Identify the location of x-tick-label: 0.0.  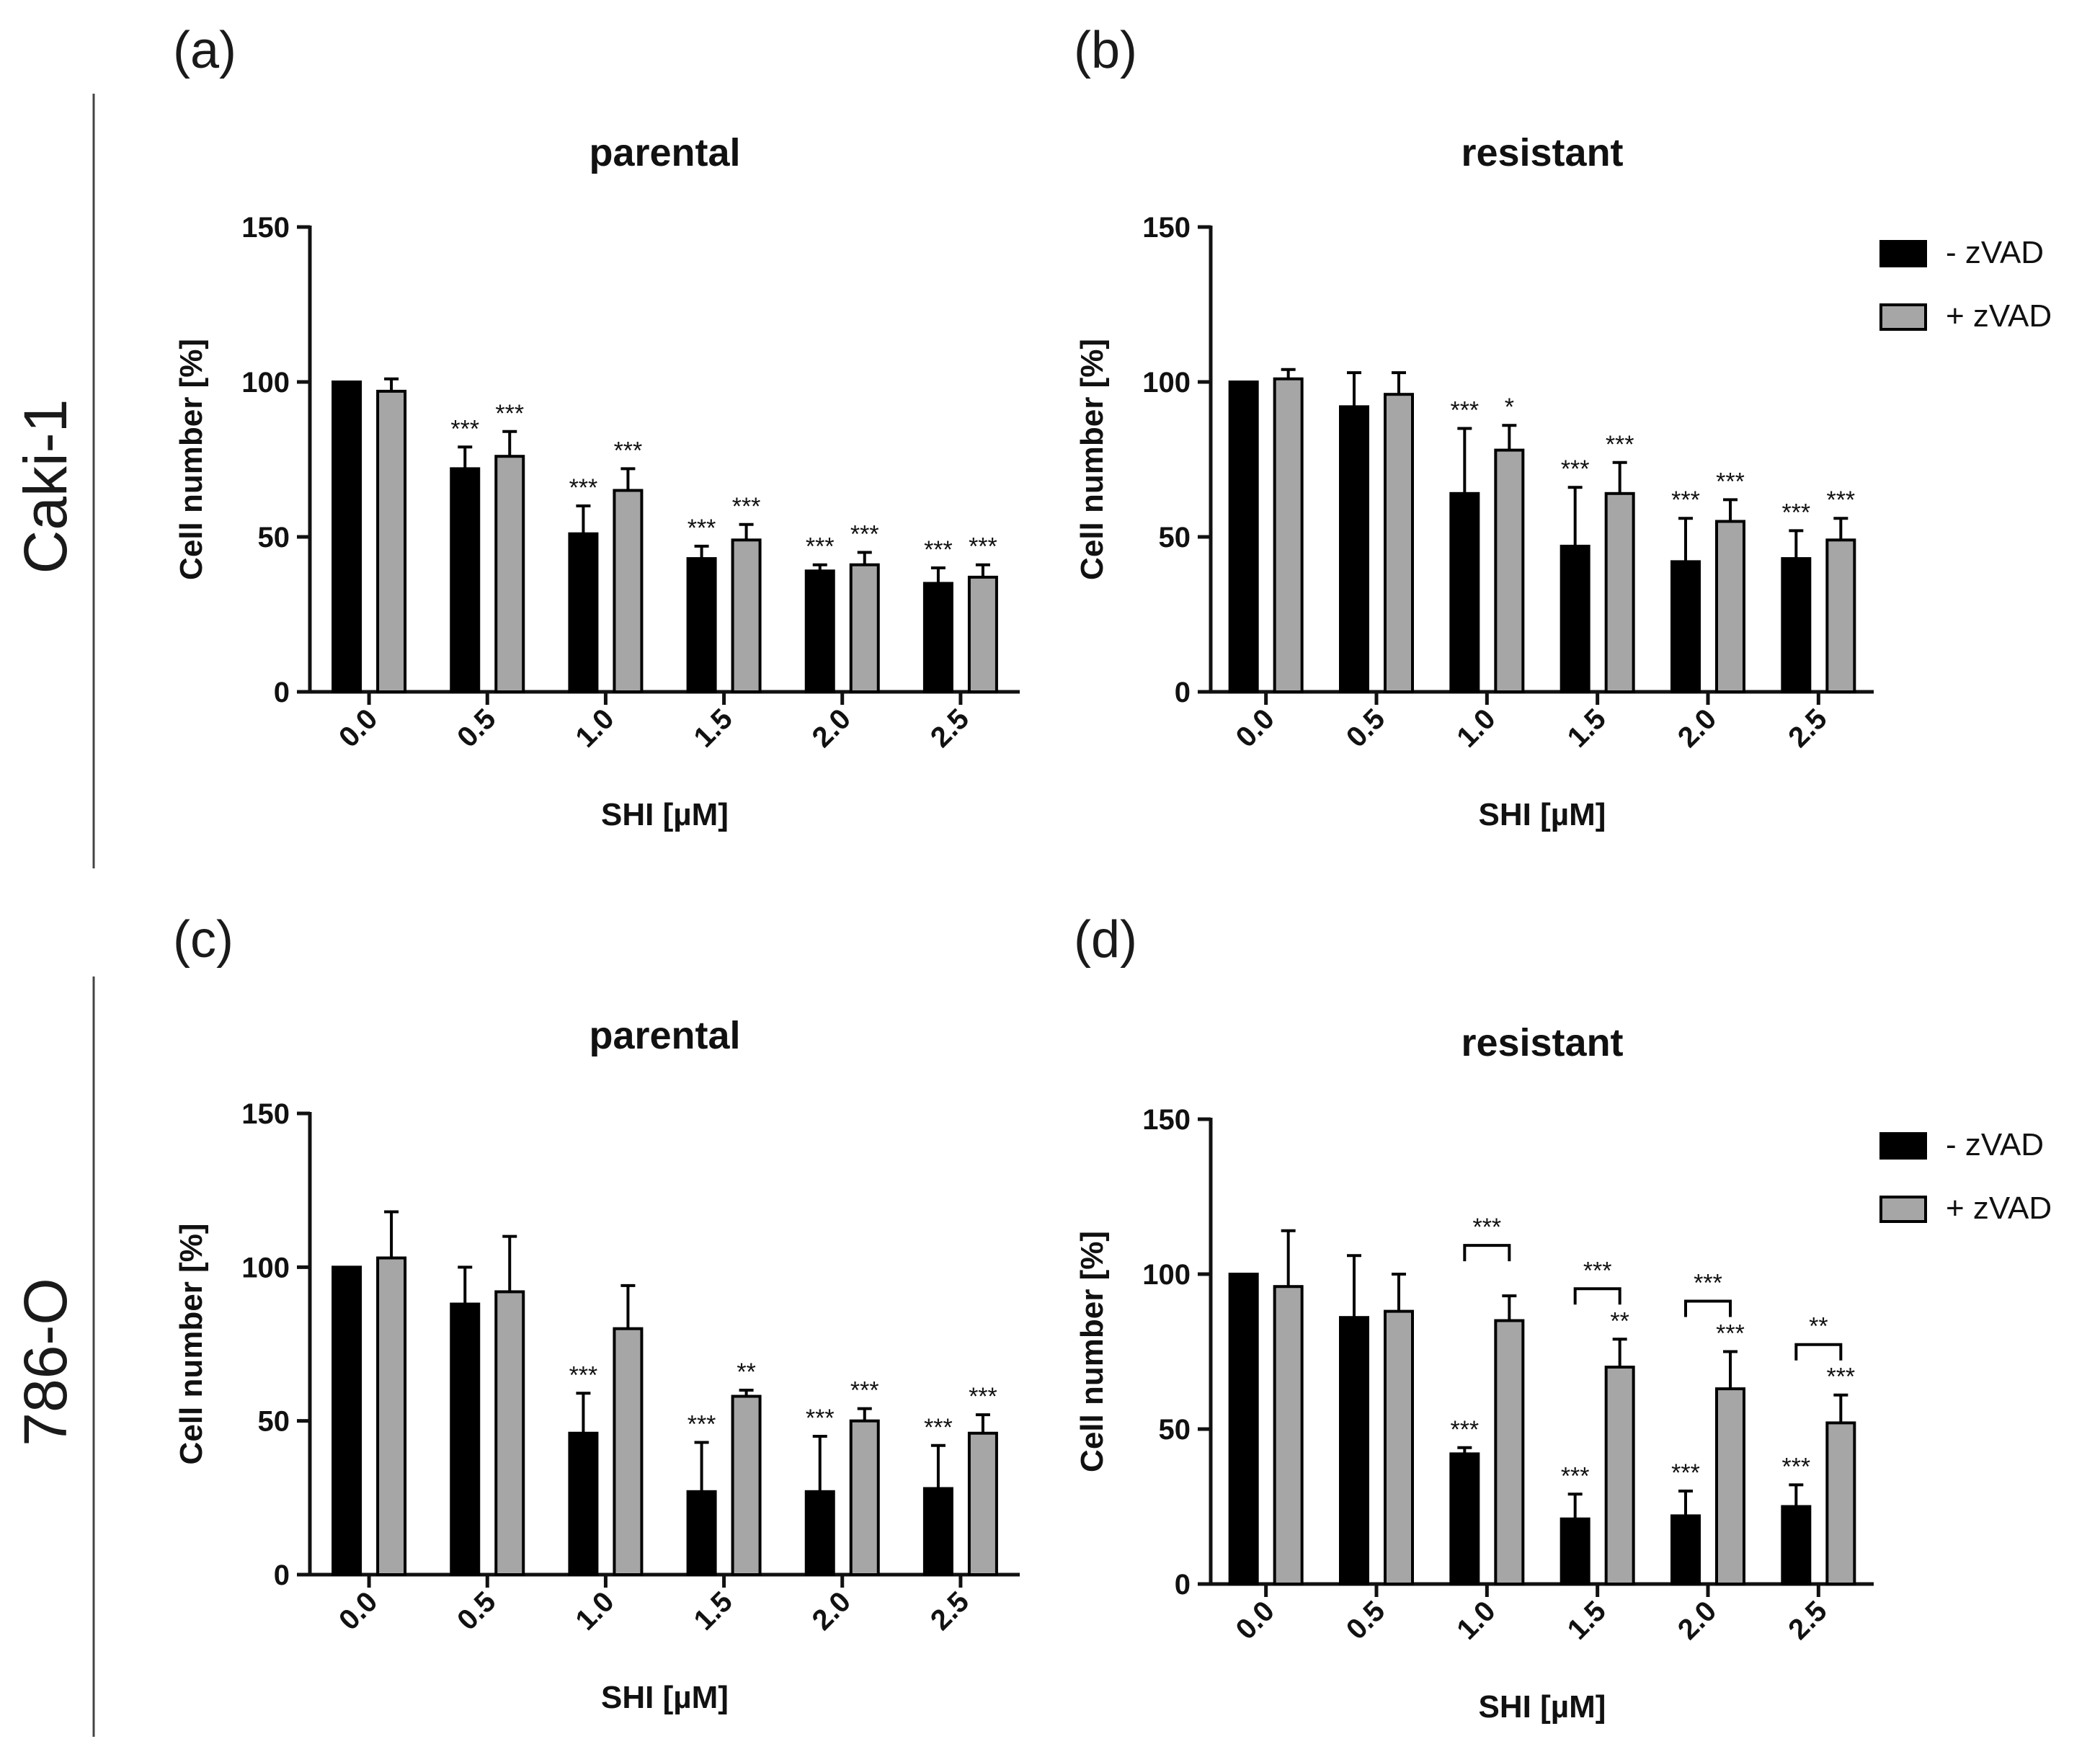
(1255, 728).